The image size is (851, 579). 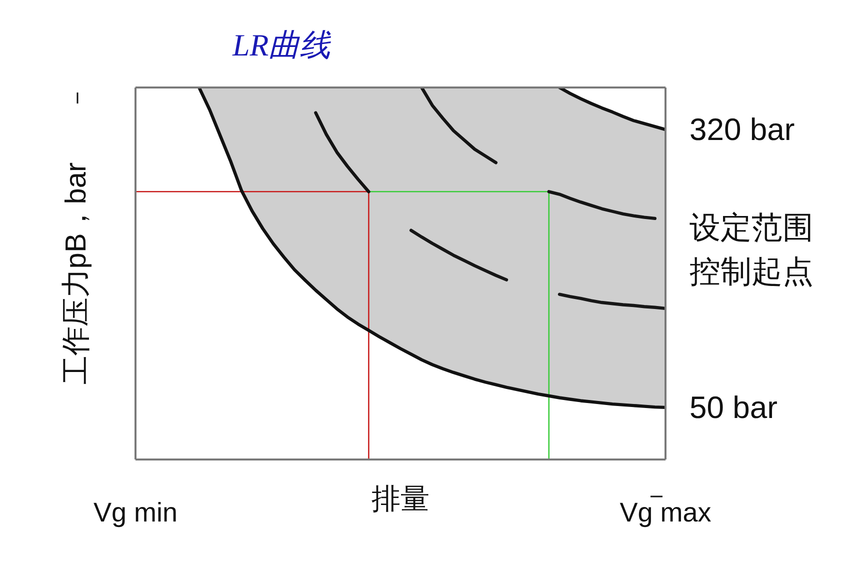 I want to click on series-label: 50 bar, so click(x=734, y=407).